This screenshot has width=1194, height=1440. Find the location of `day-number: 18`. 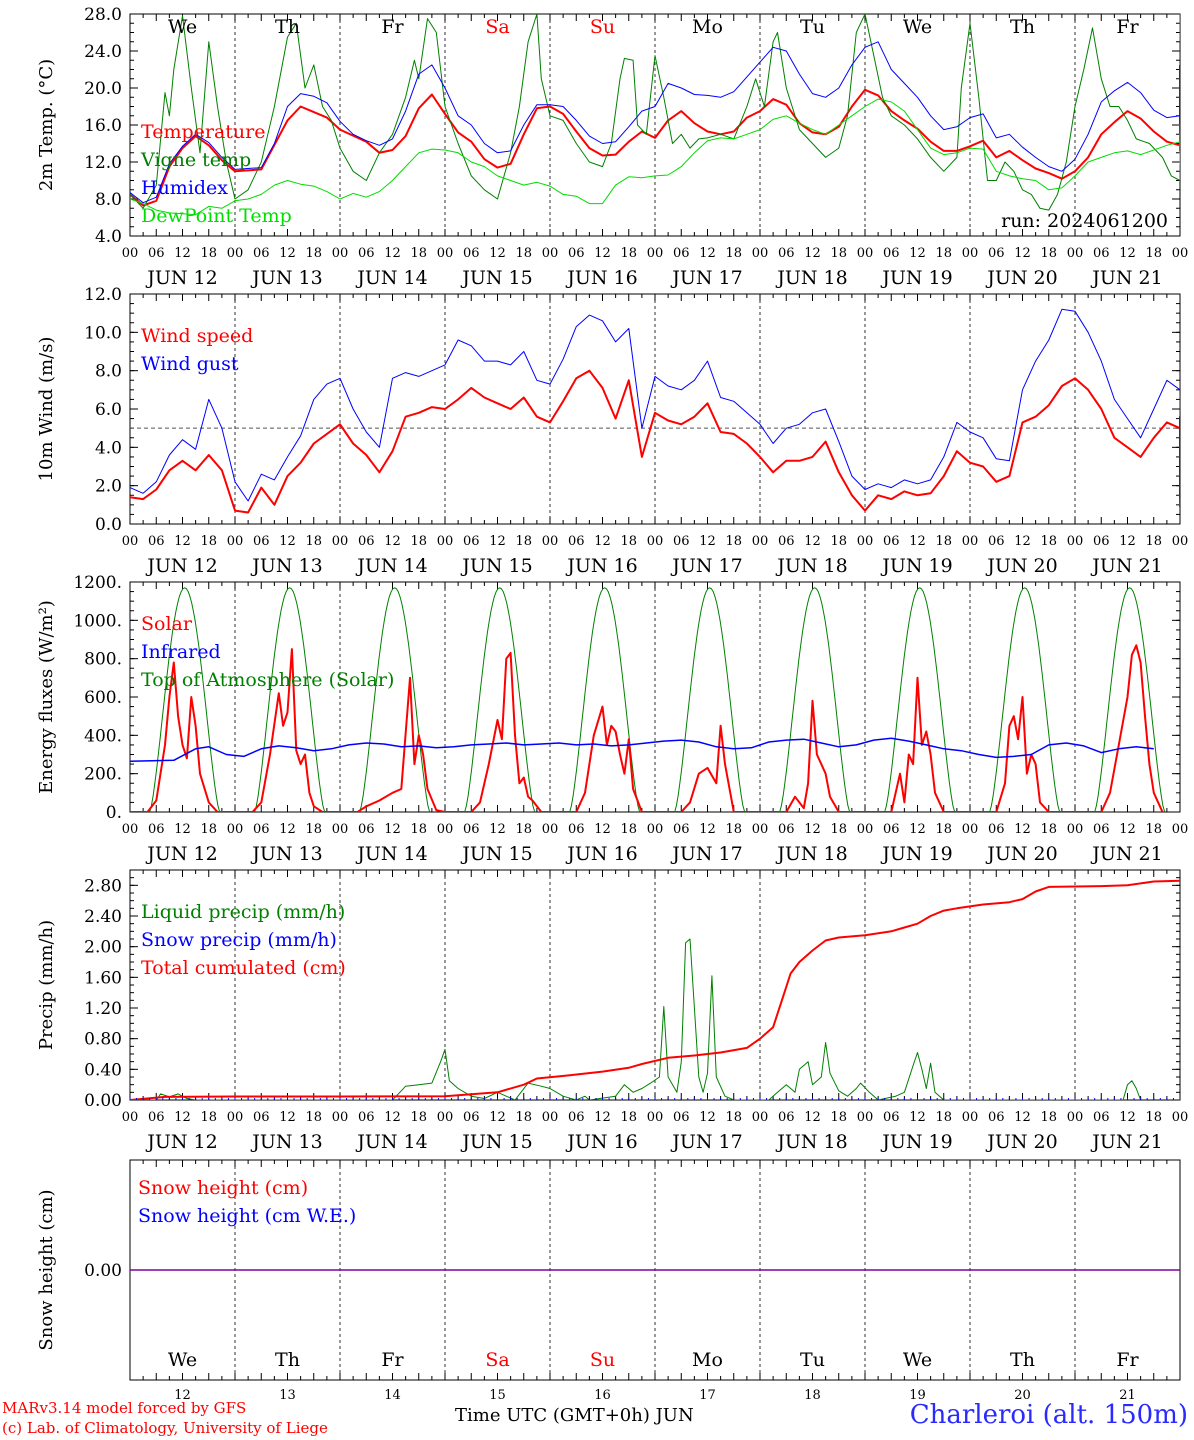

day-number: 18 is located at coordinates (812, 1394).